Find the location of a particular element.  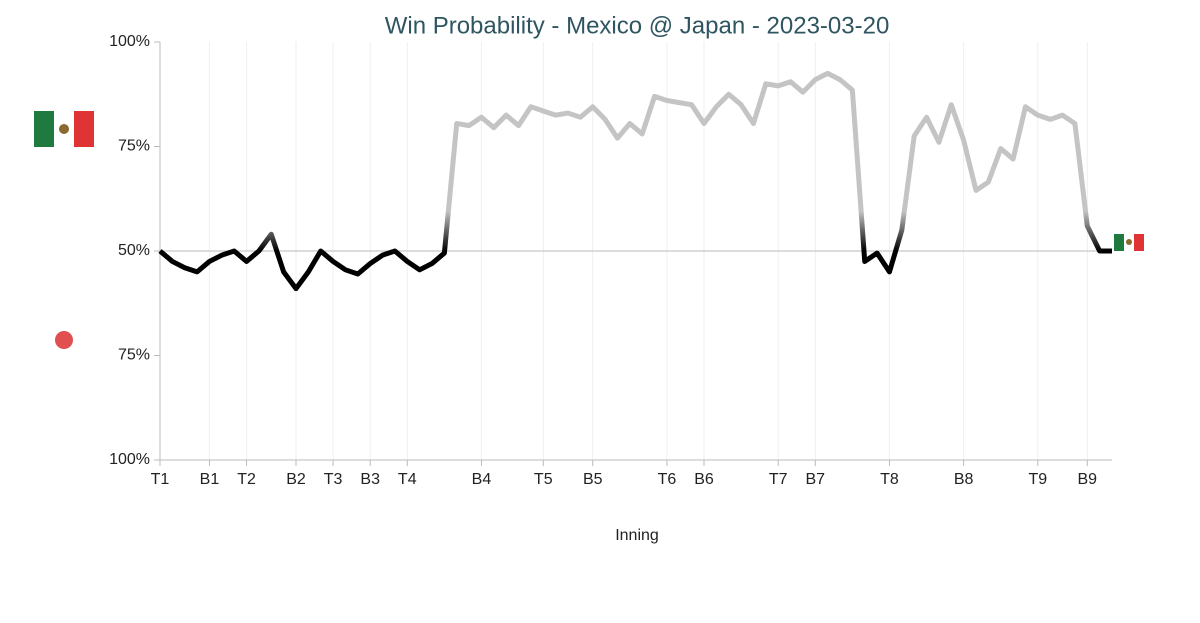

x-tick-label: T3 is located at coordinates (333, 479).